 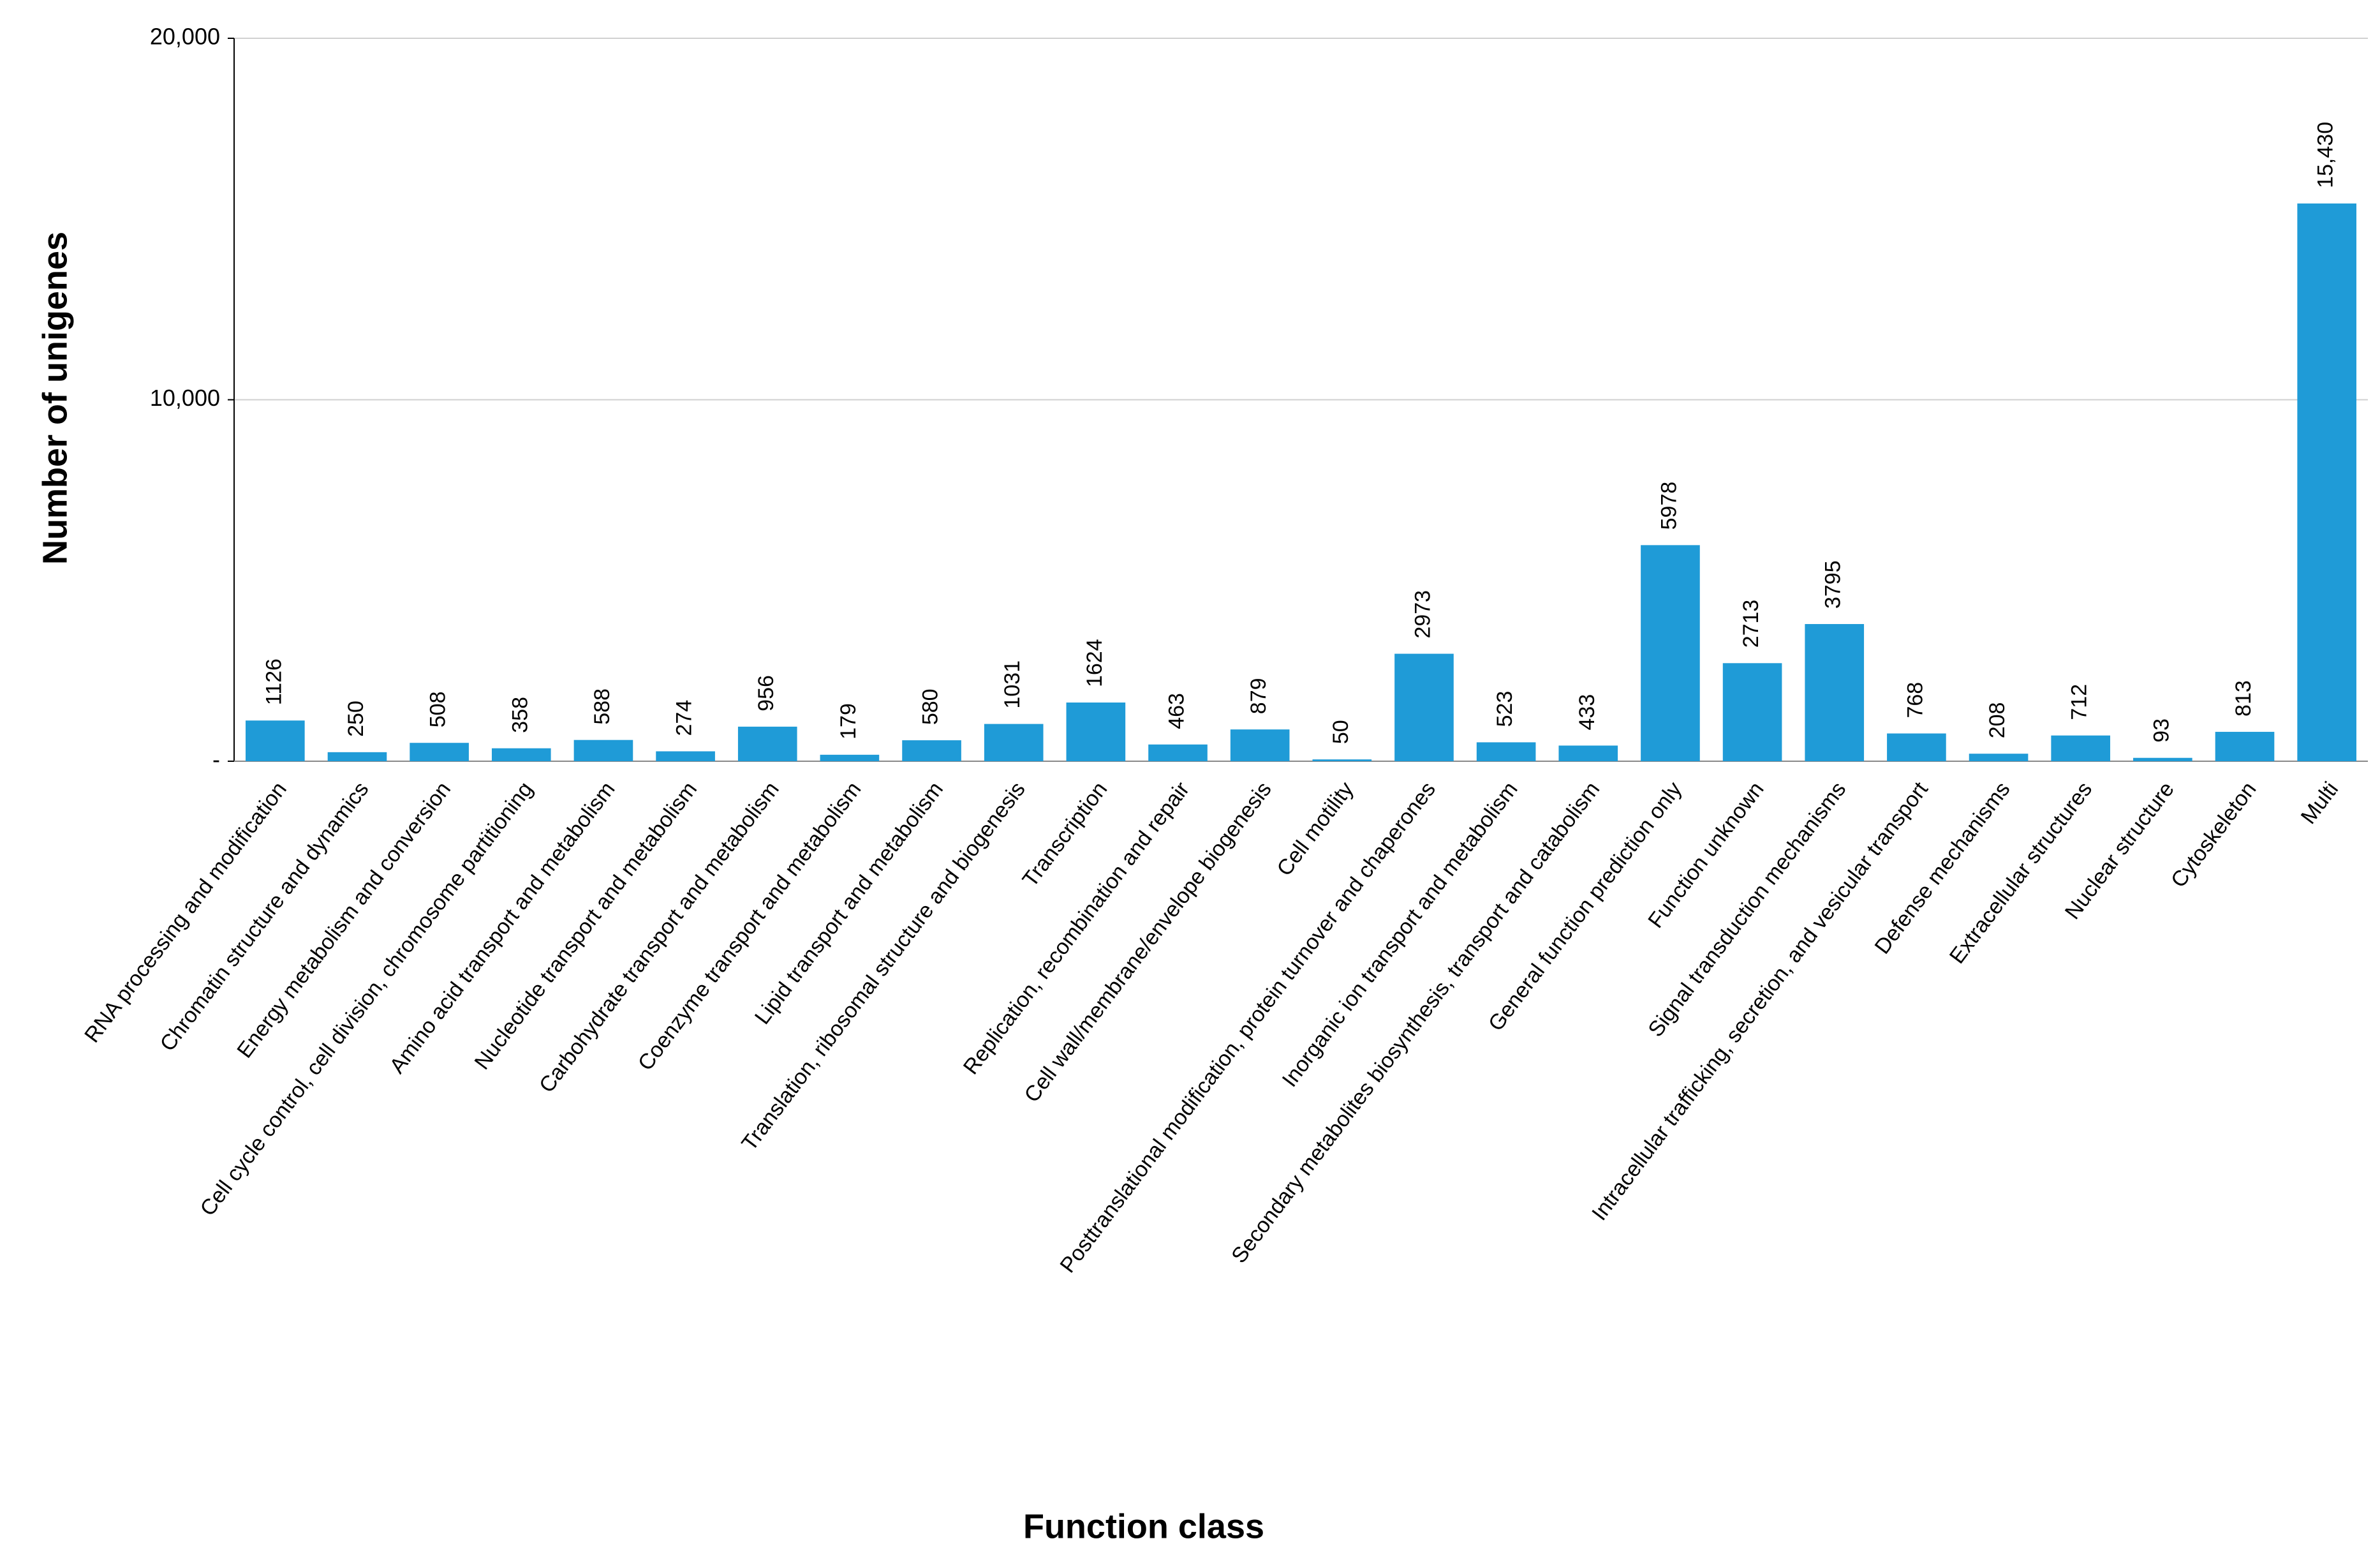 I want to click on value-label: 508, so click(x=438, y=709).